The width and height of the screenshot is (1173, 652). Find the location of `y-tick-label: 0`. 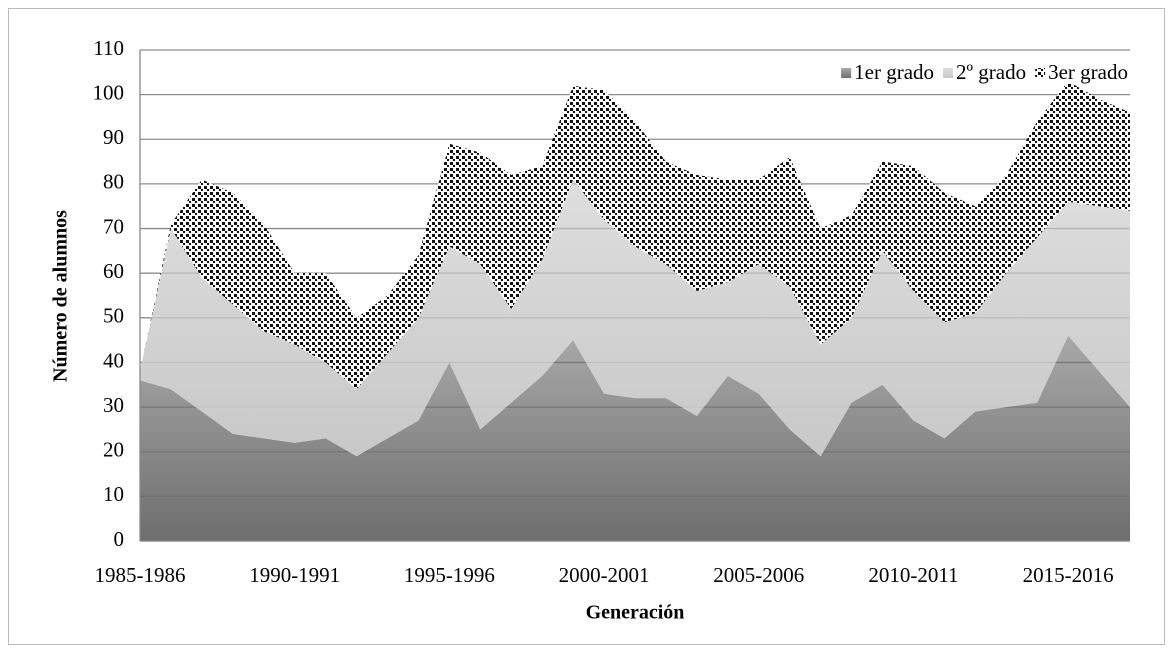

y-tick-label: 0 is located at coordinates (119, 539).